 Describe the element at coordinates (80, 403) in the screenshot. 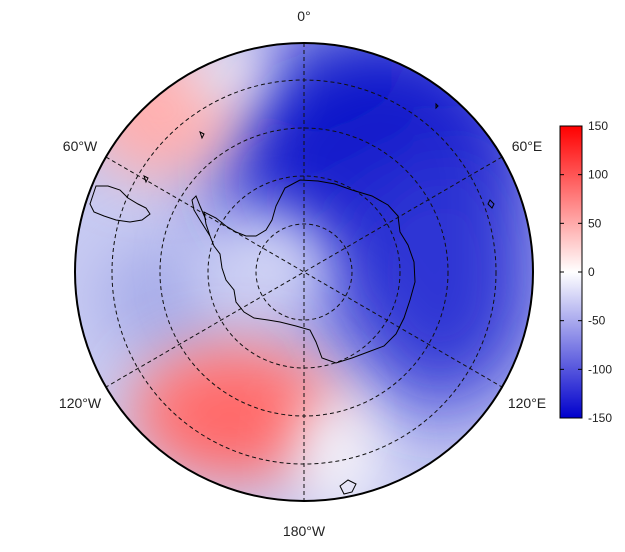

I see `label-120w: 120°W` at that location.